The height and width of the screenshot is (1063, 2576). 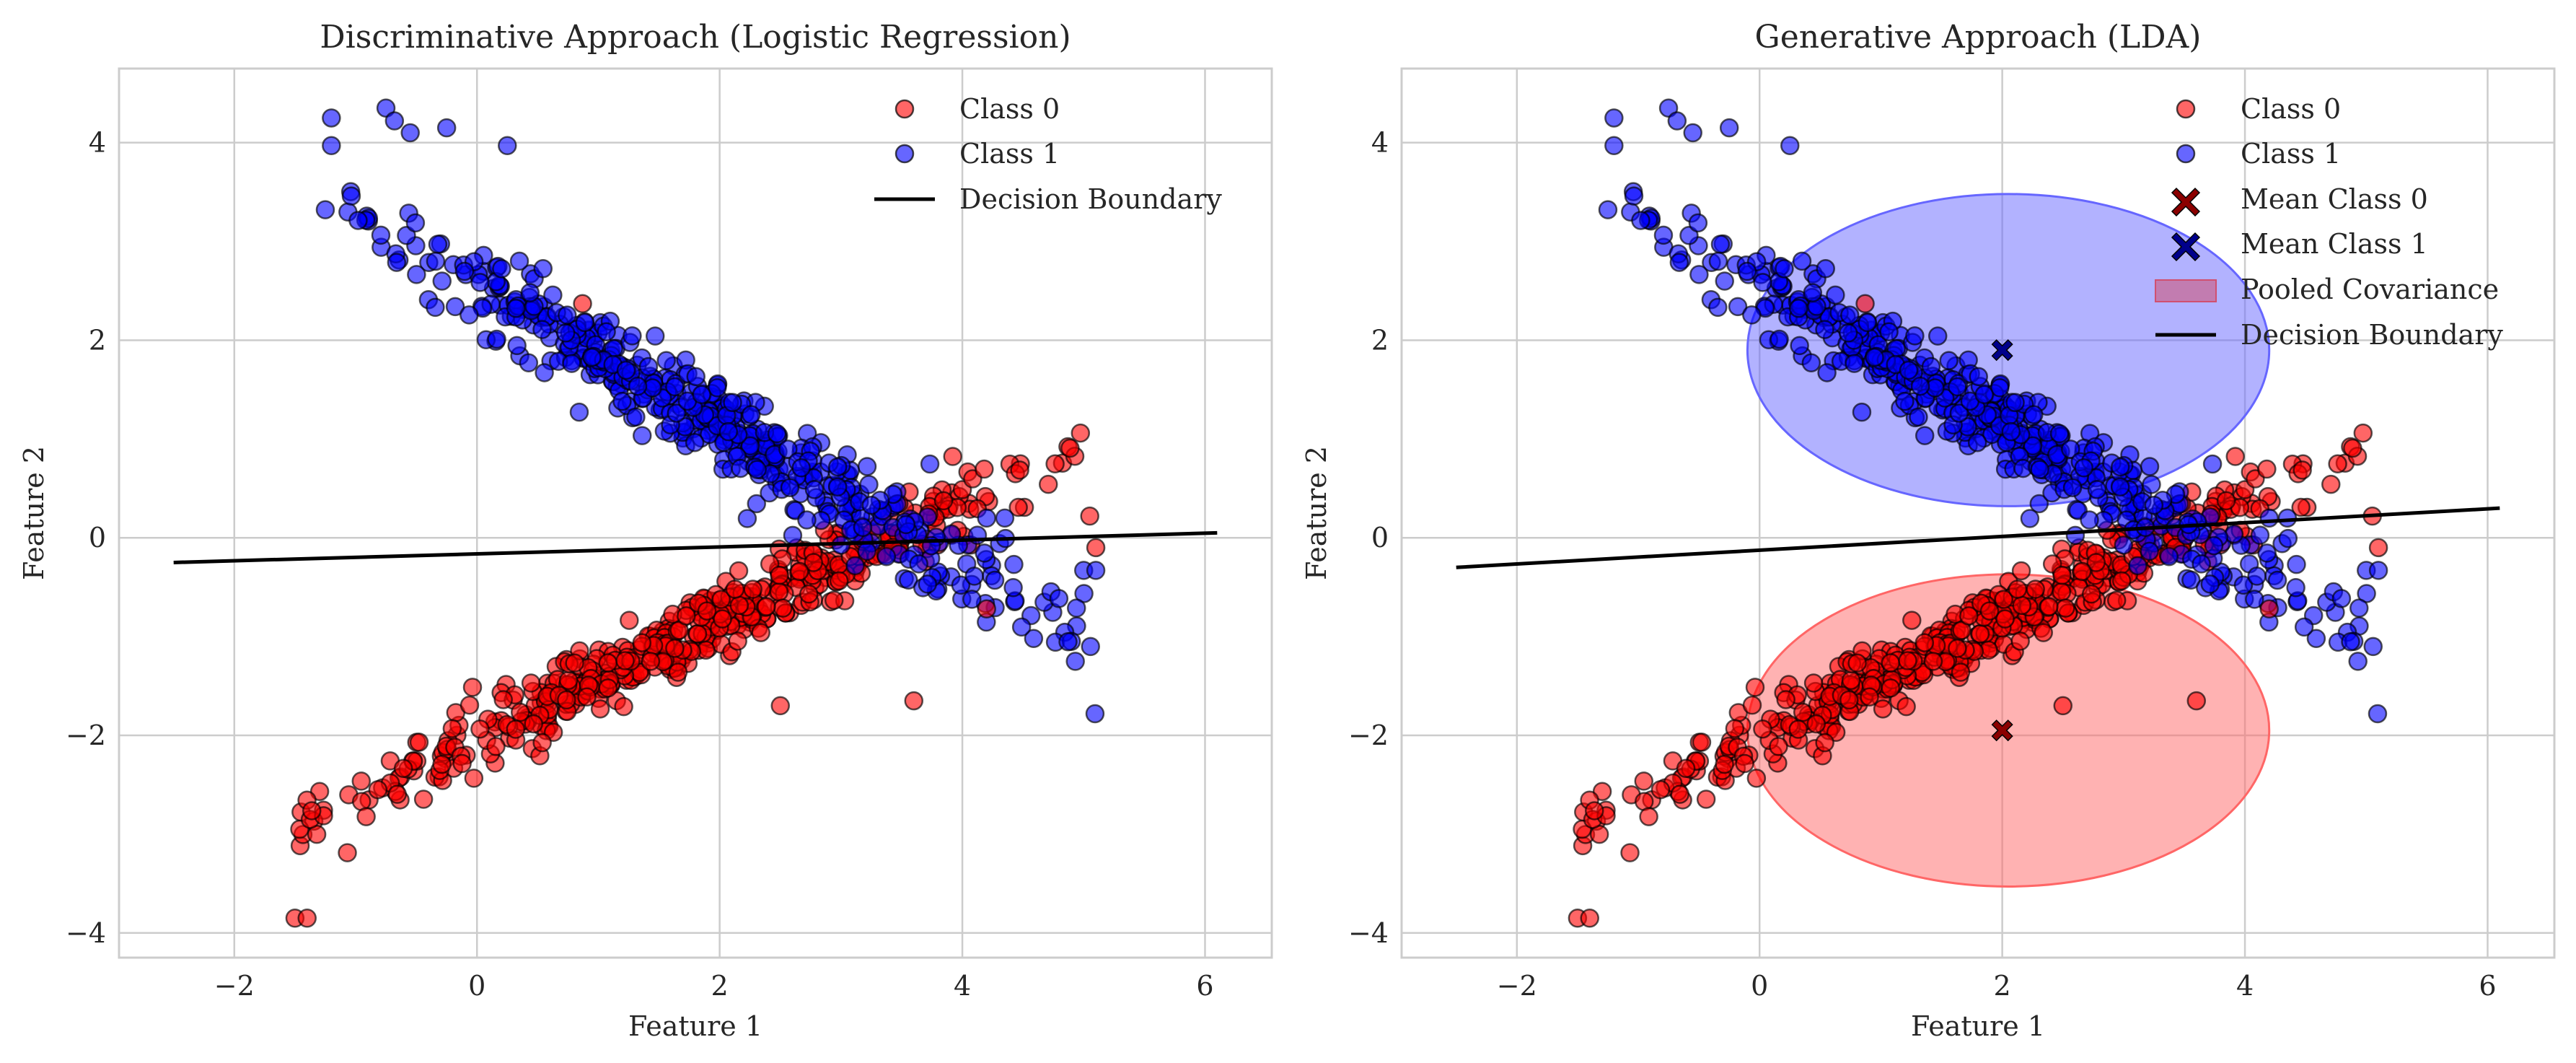 I want to click on x-tick-label: 4, so click(x=2245, y=986).